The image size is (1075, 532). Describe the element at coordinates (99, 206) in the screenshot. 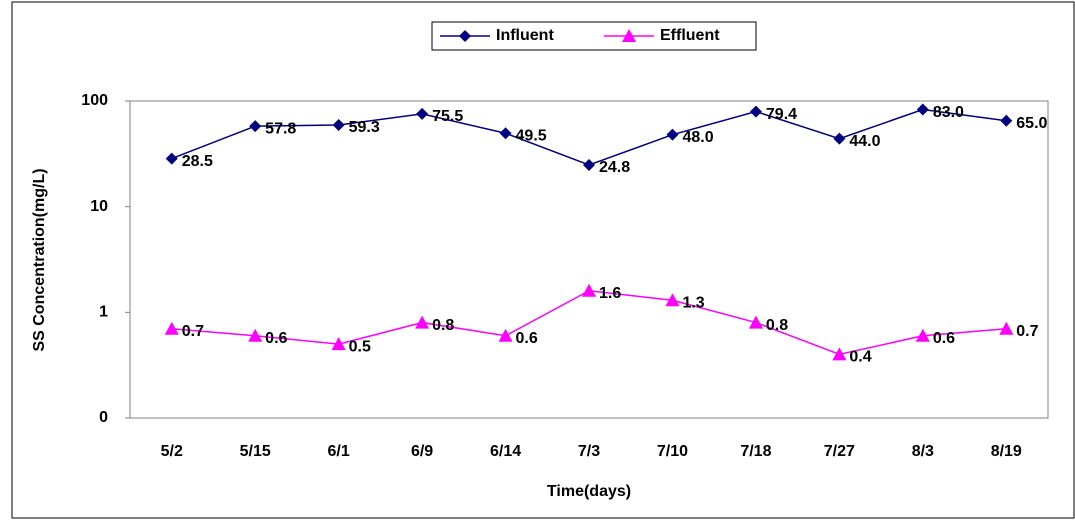

I see `y-tick-label: 10` at that location.